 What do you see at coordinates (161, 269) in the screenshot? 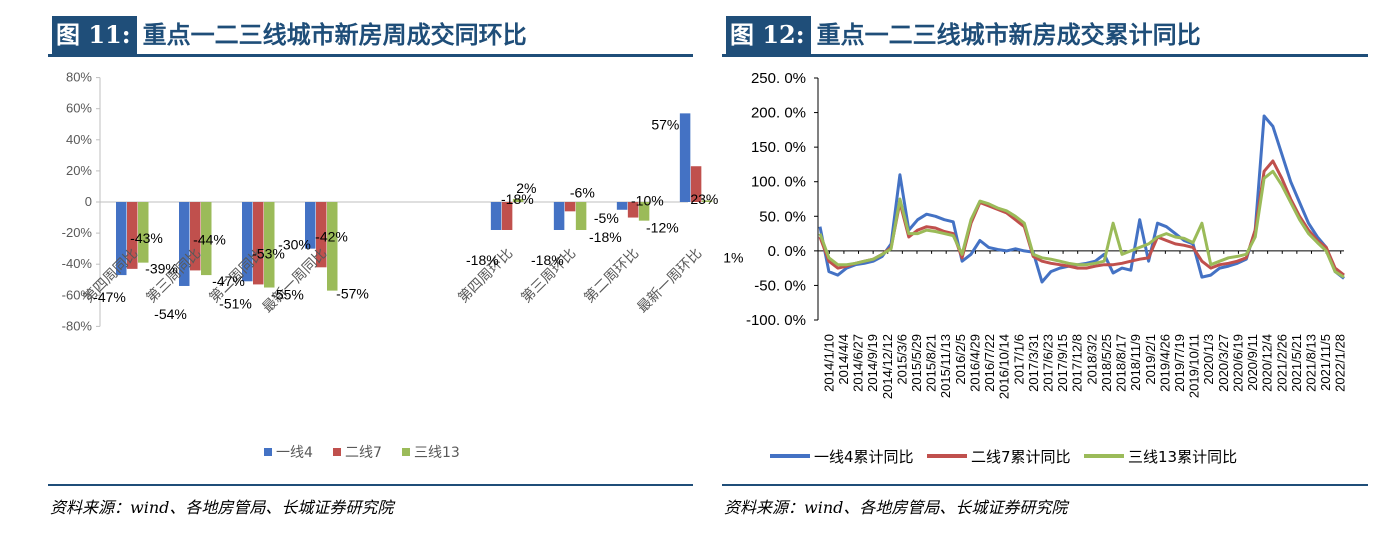
I see `data-label: -39%` at bounding box center [161, 269].